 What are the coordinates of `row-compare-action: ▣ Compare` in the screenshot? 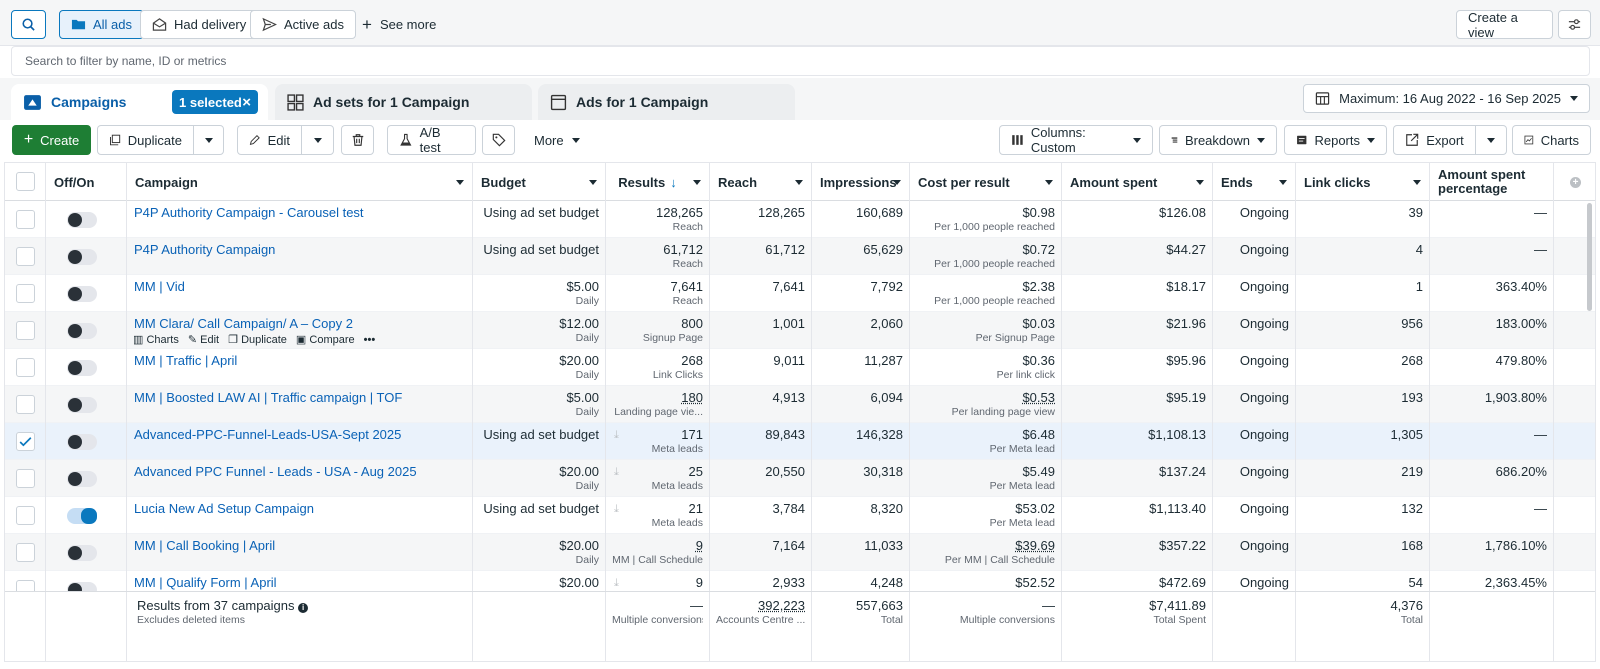 It's located at (325, 340).